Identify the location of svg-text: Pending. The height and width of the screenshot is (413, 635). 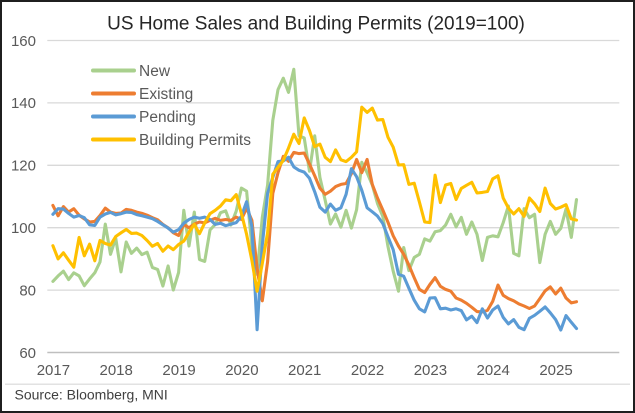
(167, 117).